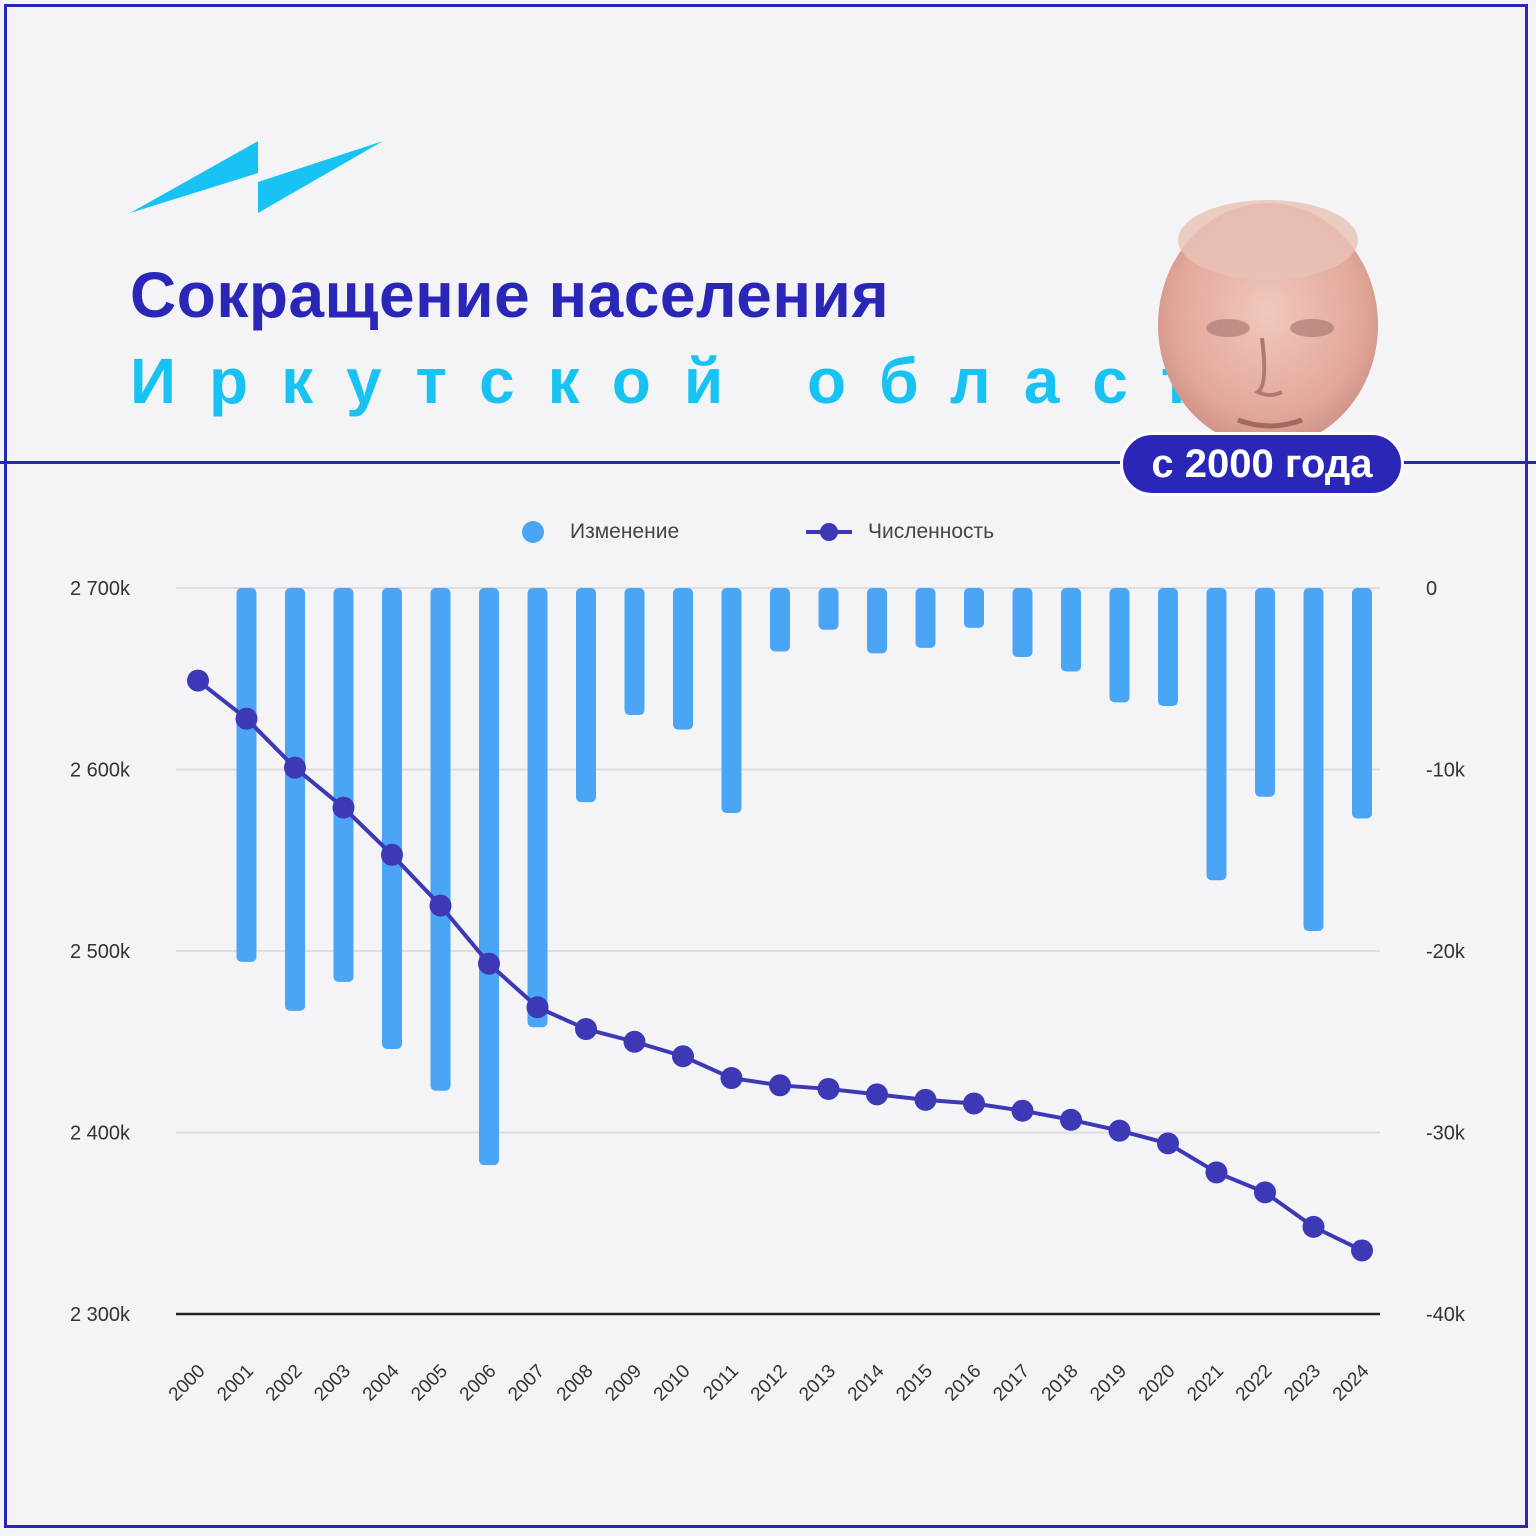 This screenshot has width=1536, height=1536. What do you see at coordinates (1362, 1250) in the screenshot?
I see `population-point-2024` at bounding box center [1362, 1250].